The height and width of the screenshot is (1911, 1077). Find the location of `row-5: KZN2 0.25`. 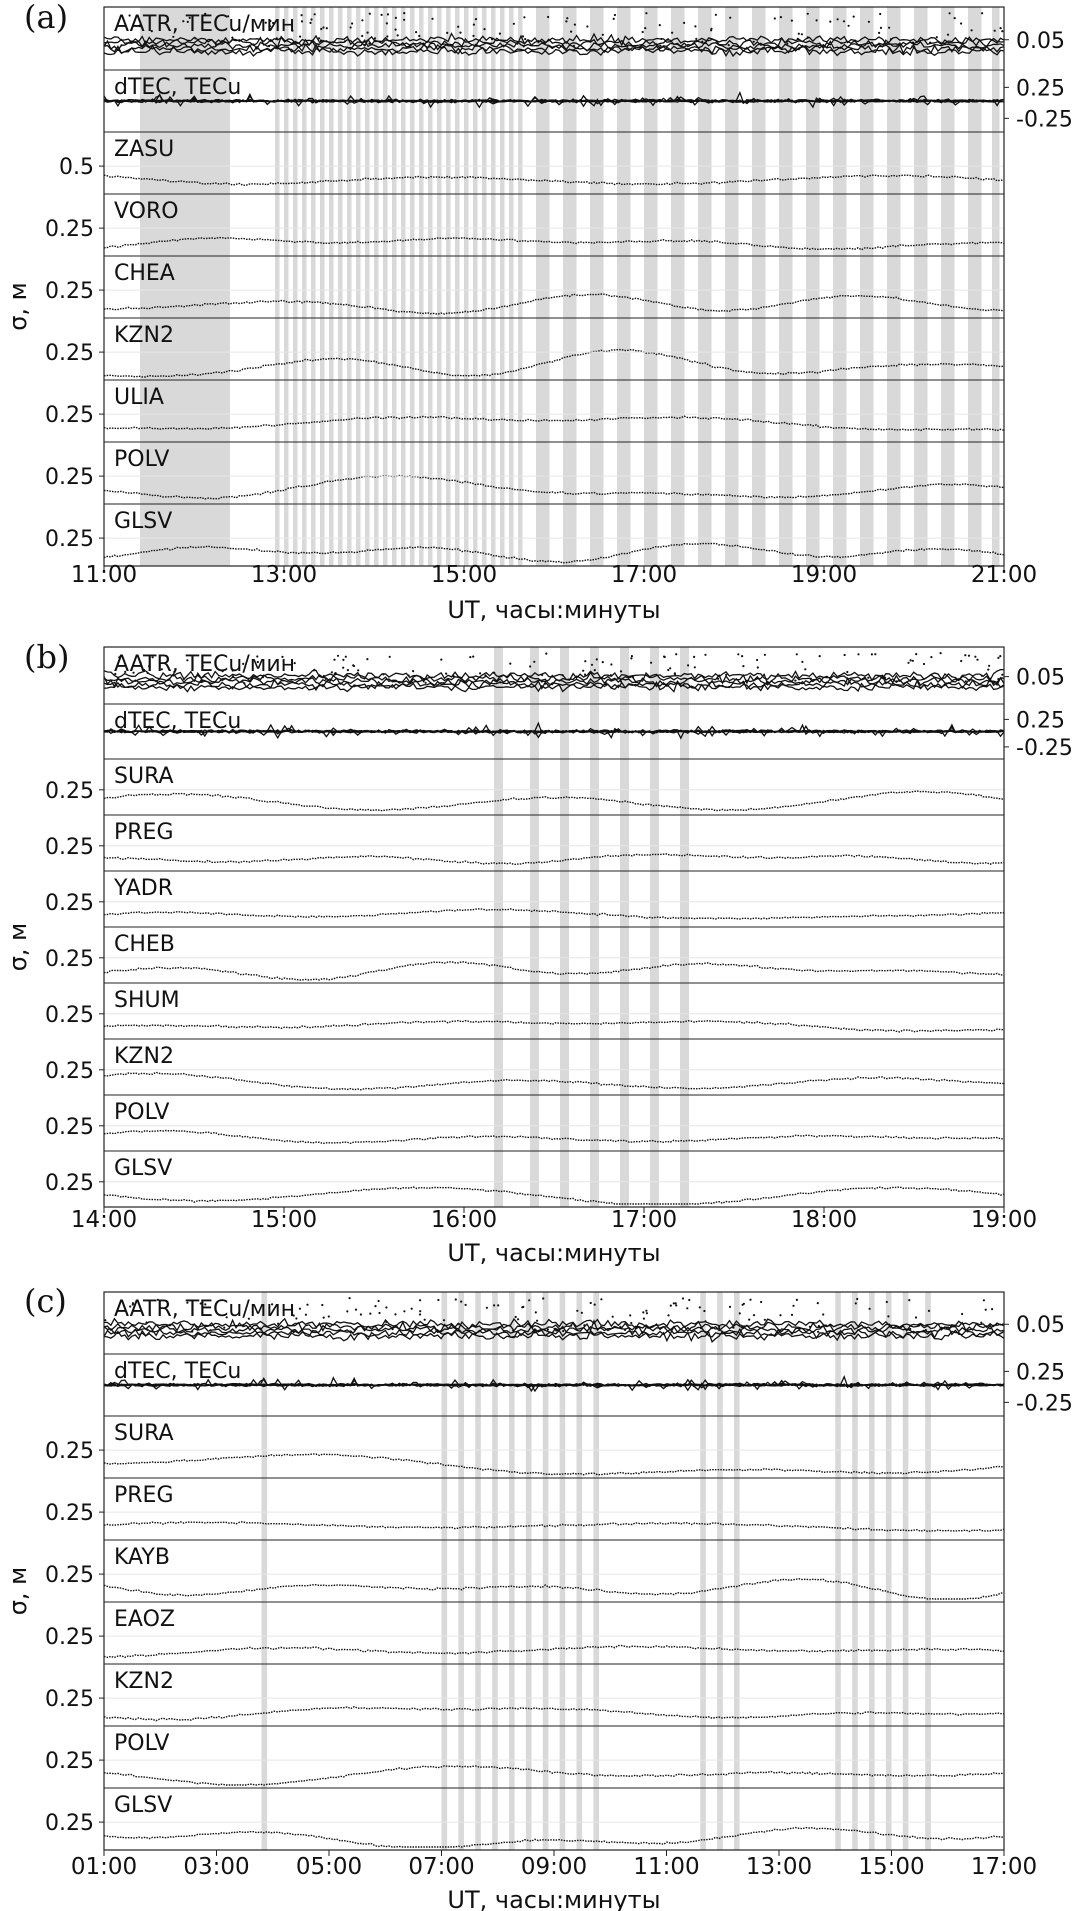

row-5: KZN2 0.25 is located at coordinates (525, 347).